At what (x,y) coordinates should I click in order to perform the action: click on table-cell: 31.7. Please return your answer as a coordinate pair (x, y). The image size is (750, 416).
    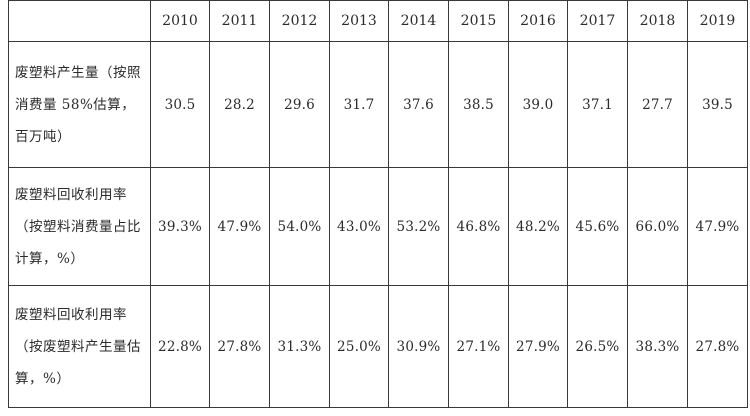
    Looking at the image, I should click on (359, 104).